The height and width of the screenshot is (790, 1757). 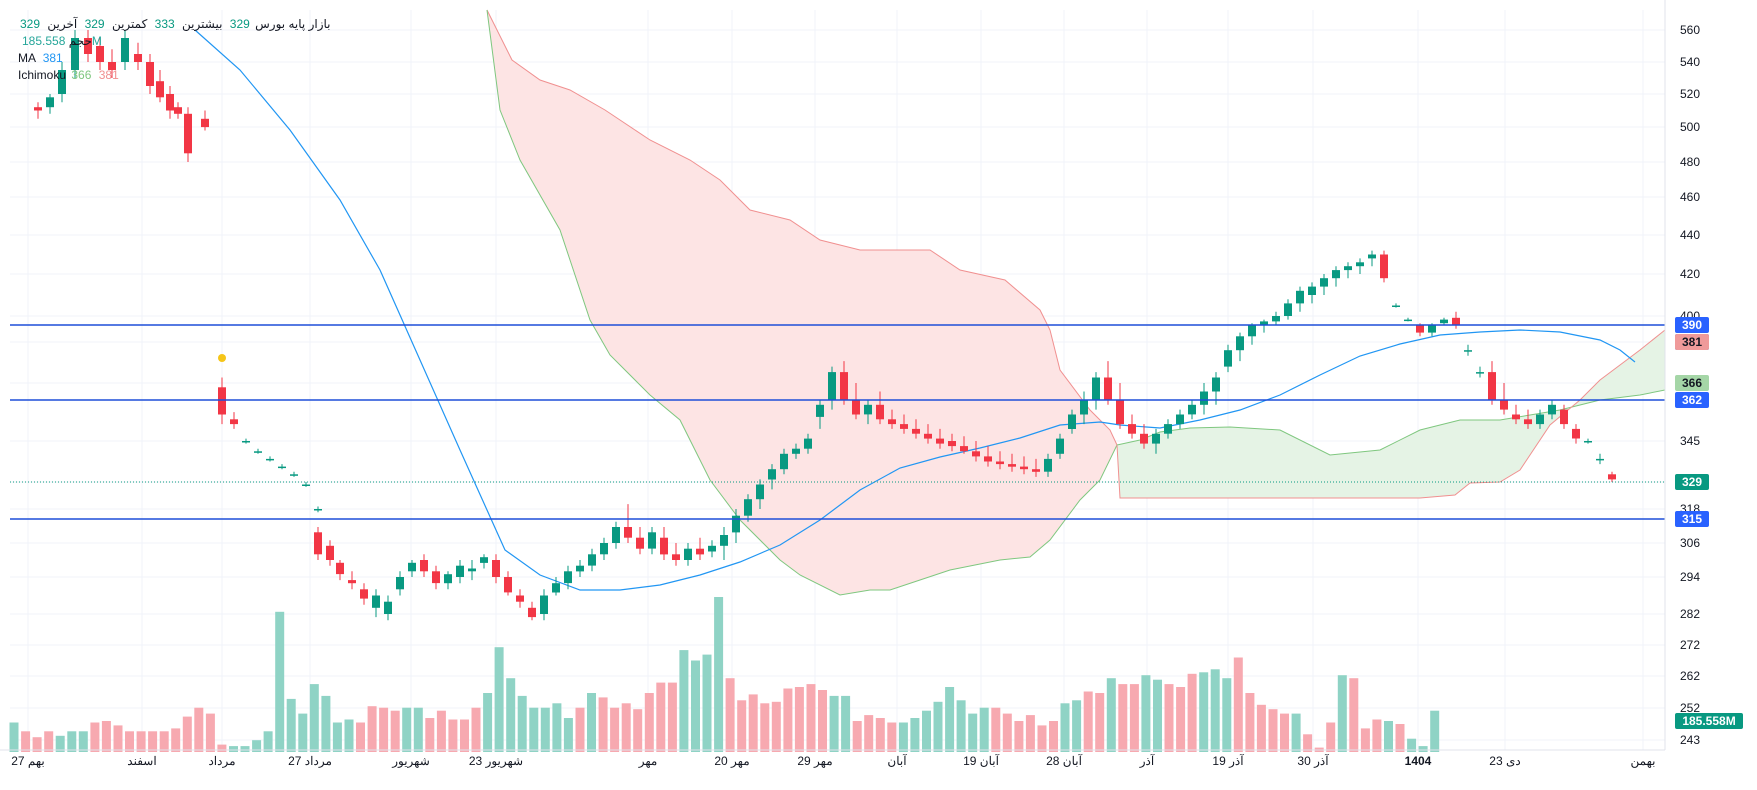 What do you see at coordinates (1690, 127) in the screenshot?
I see `price-tick-label: 500` at bounding box center [1690, 127].